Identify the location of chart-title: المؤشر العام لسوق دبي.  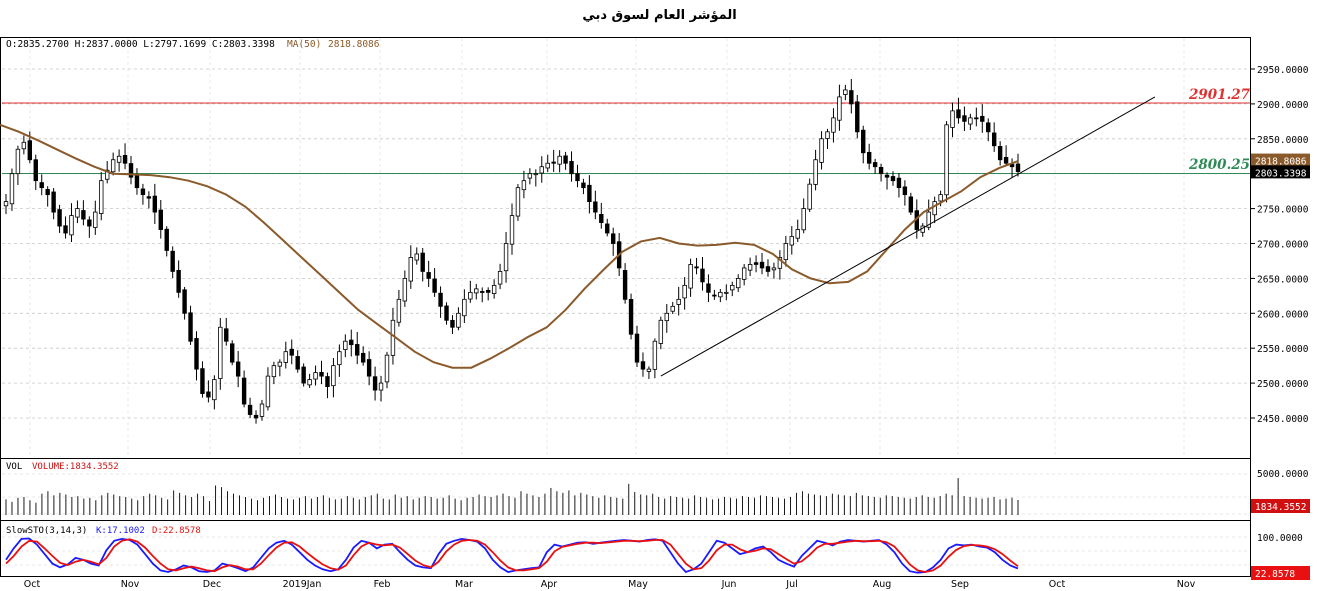
(659, 15).